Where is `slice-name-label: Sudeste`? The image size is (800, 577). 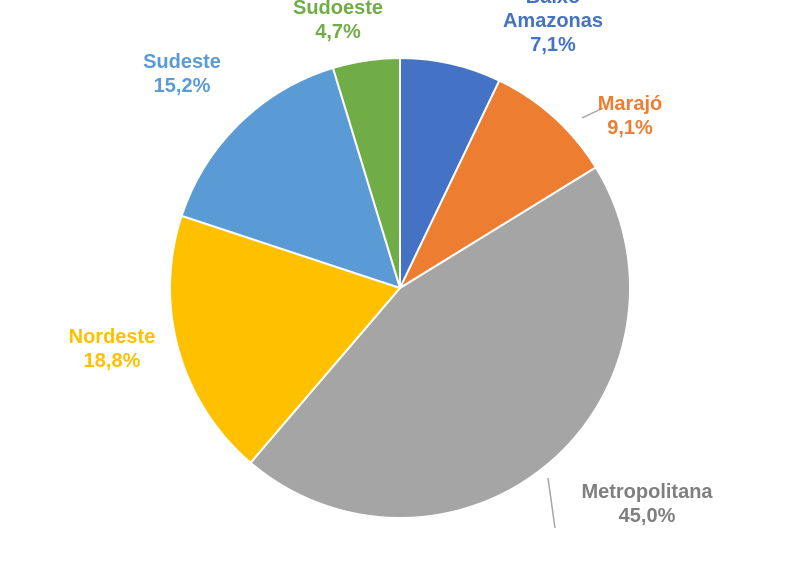
slice-name-label: Sudeste is located at coordinates (182, 62).